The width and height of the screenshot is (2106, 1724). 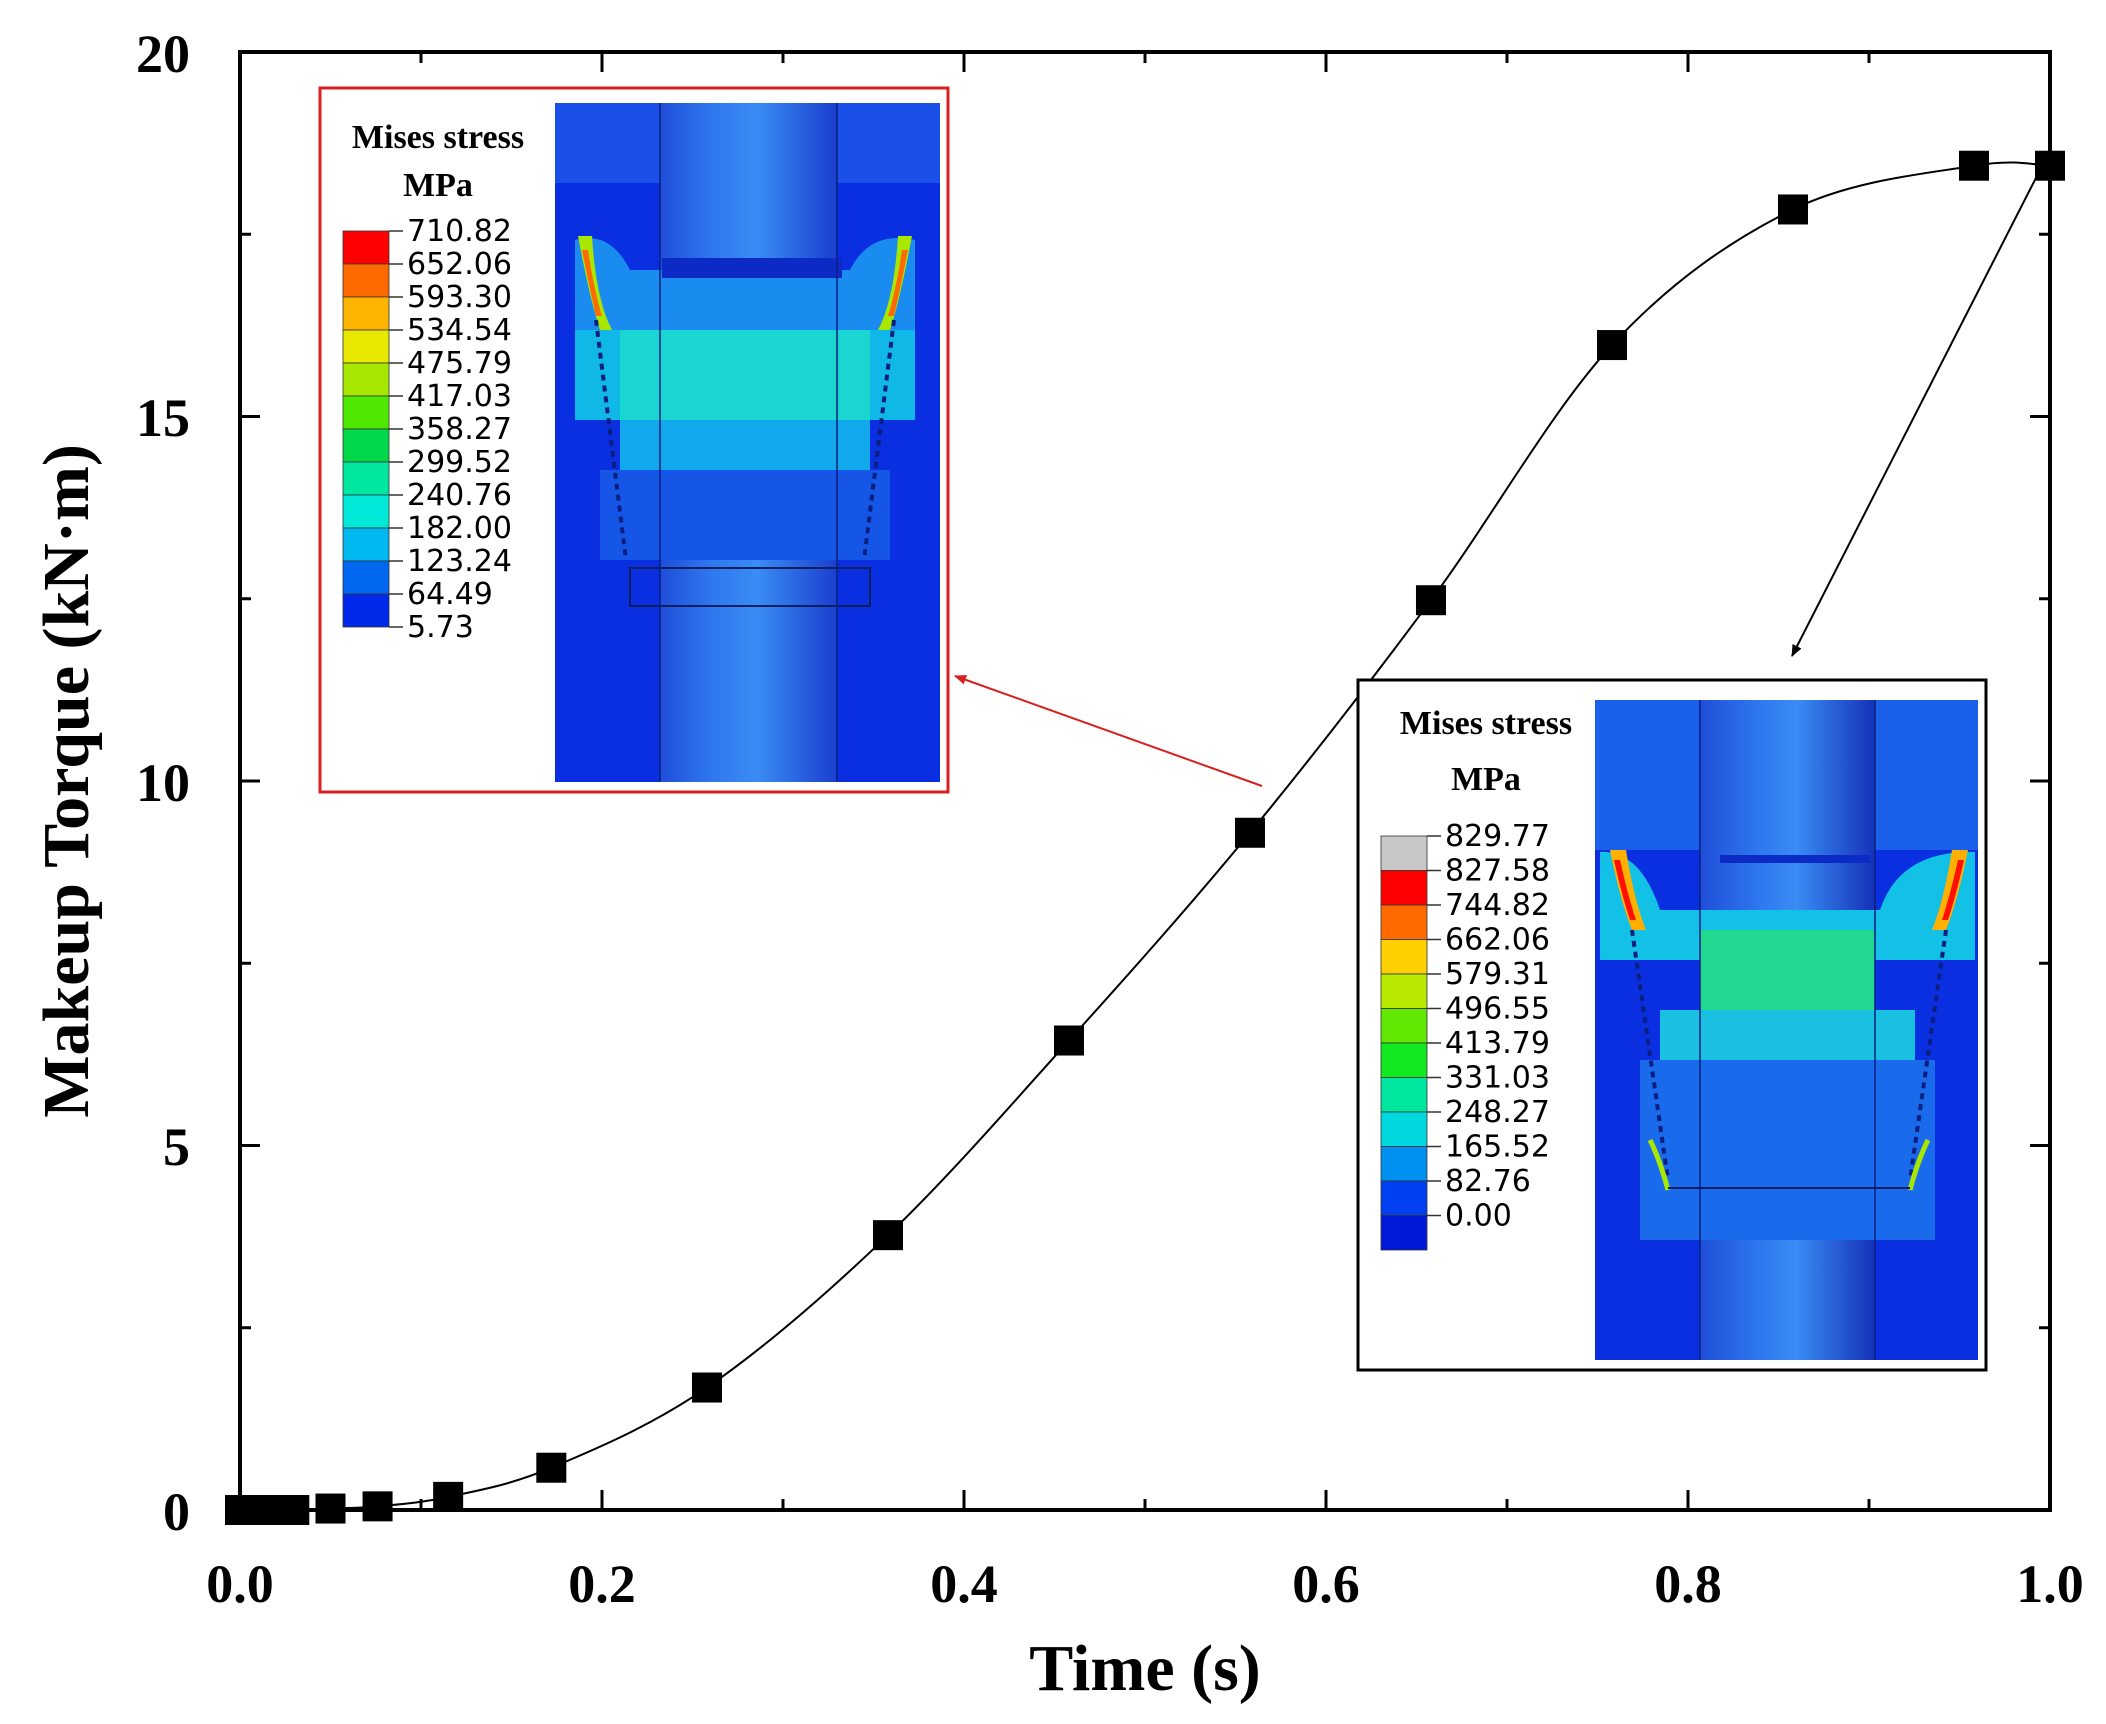 What do you see at coordinates (1497, 1147) in the screenshot?
I see `legend-value: 165.52` at bounding box center [1497, 1147].